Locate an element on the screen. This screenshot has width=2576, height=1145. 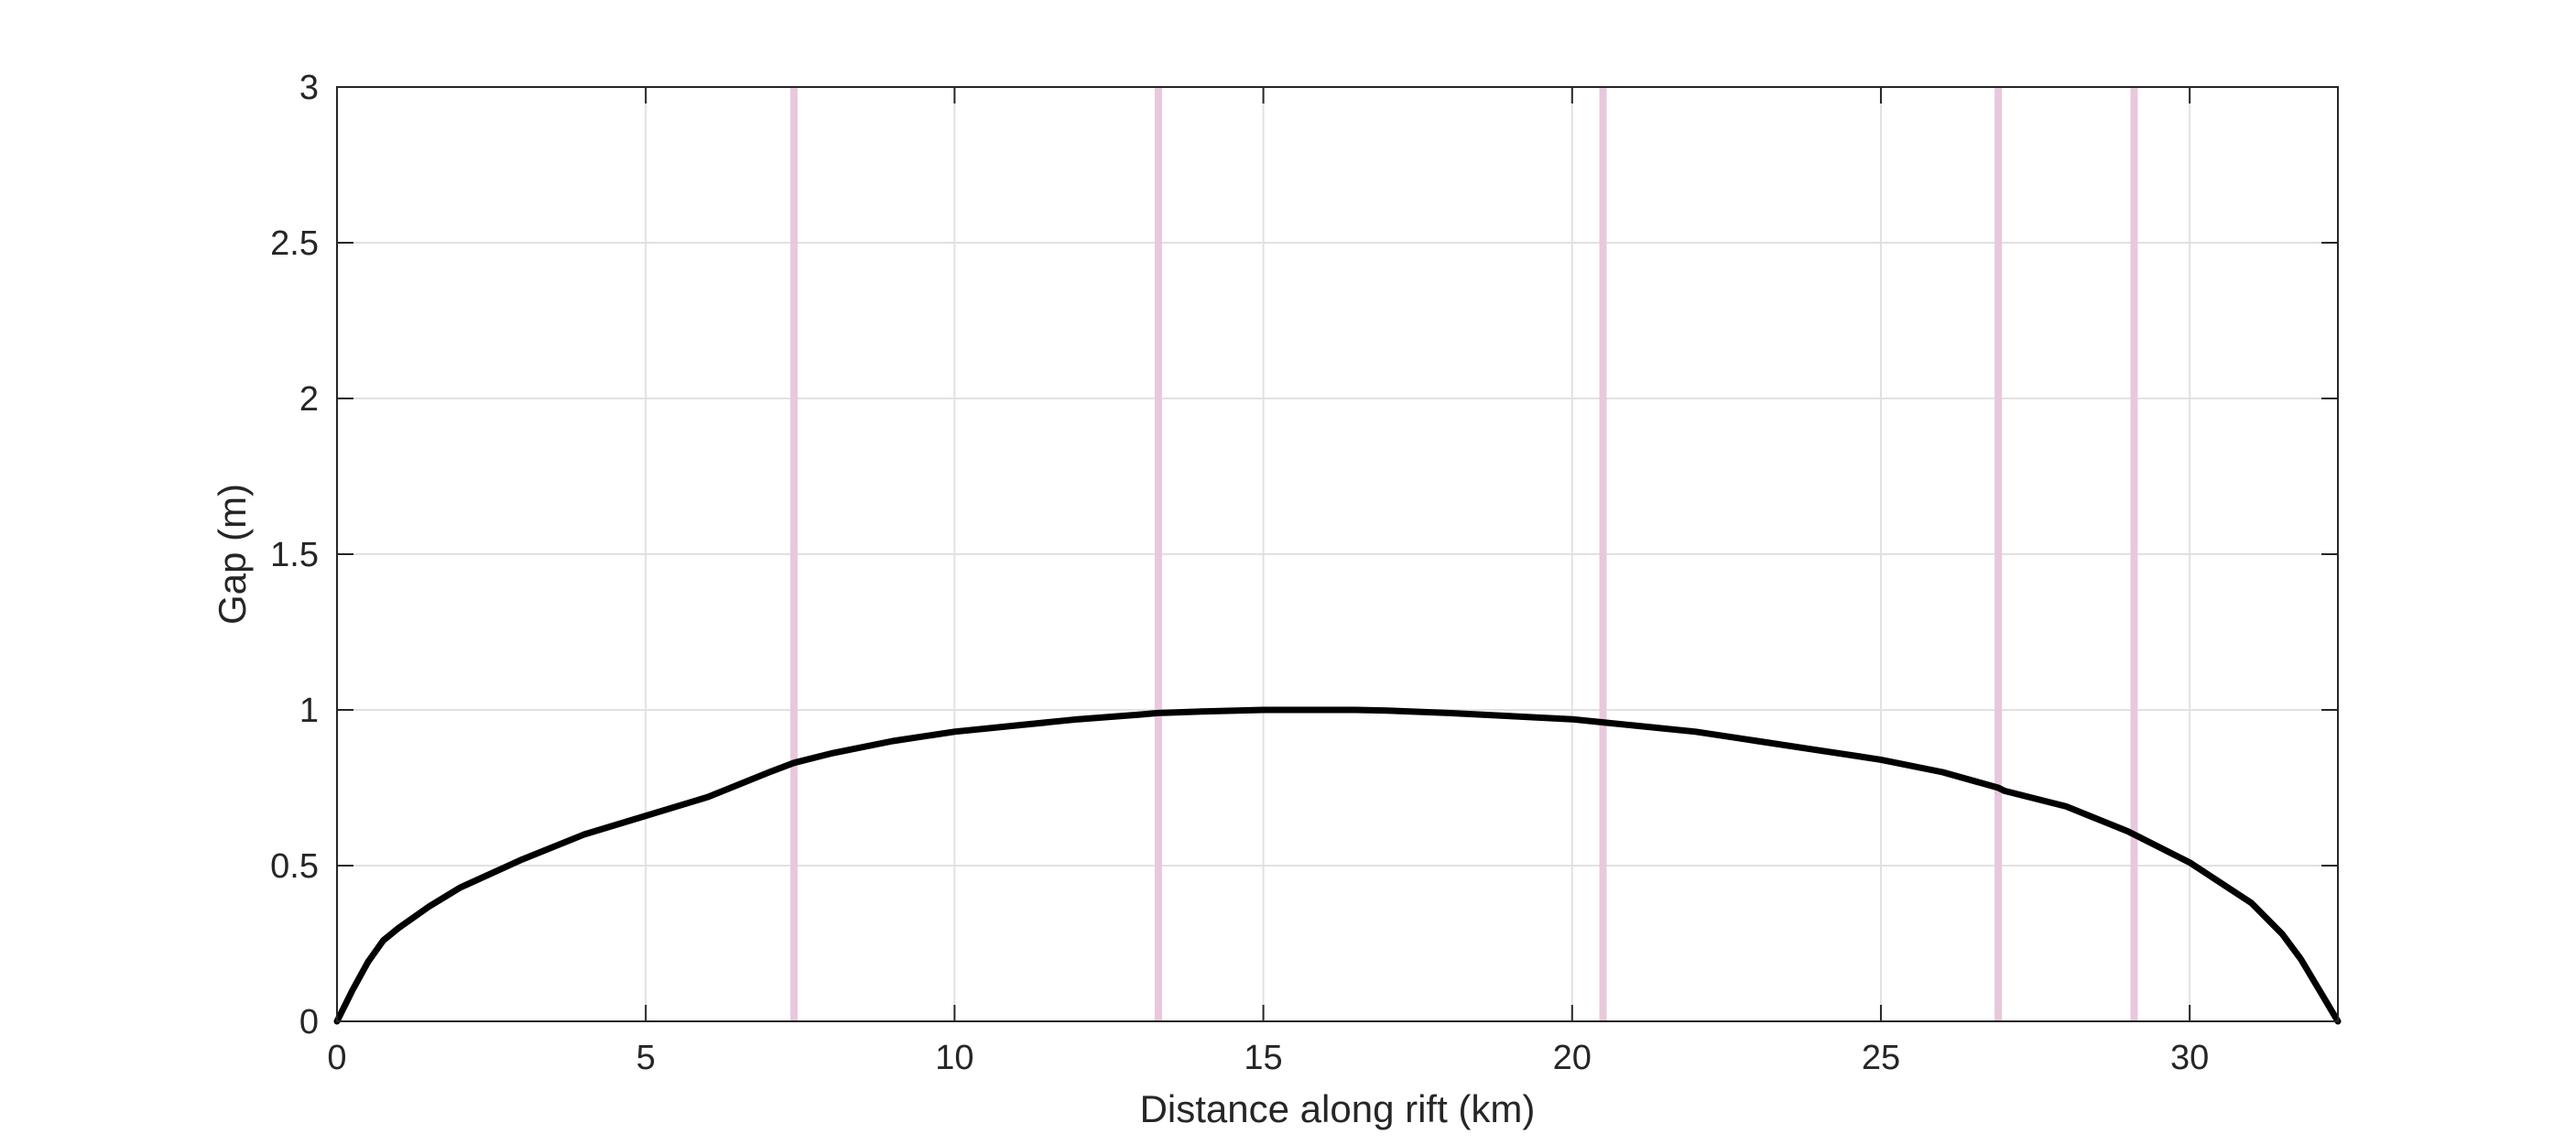
y-tick-label-5: 2.5 is located at coordinates (294, 244).